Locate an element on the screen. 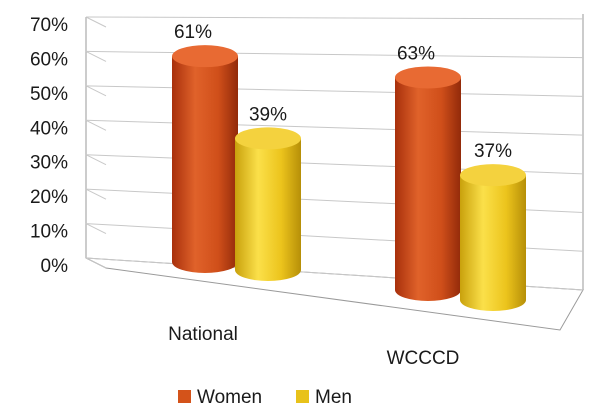  y-tick-label: 50% is located at coordinates (49, 94).